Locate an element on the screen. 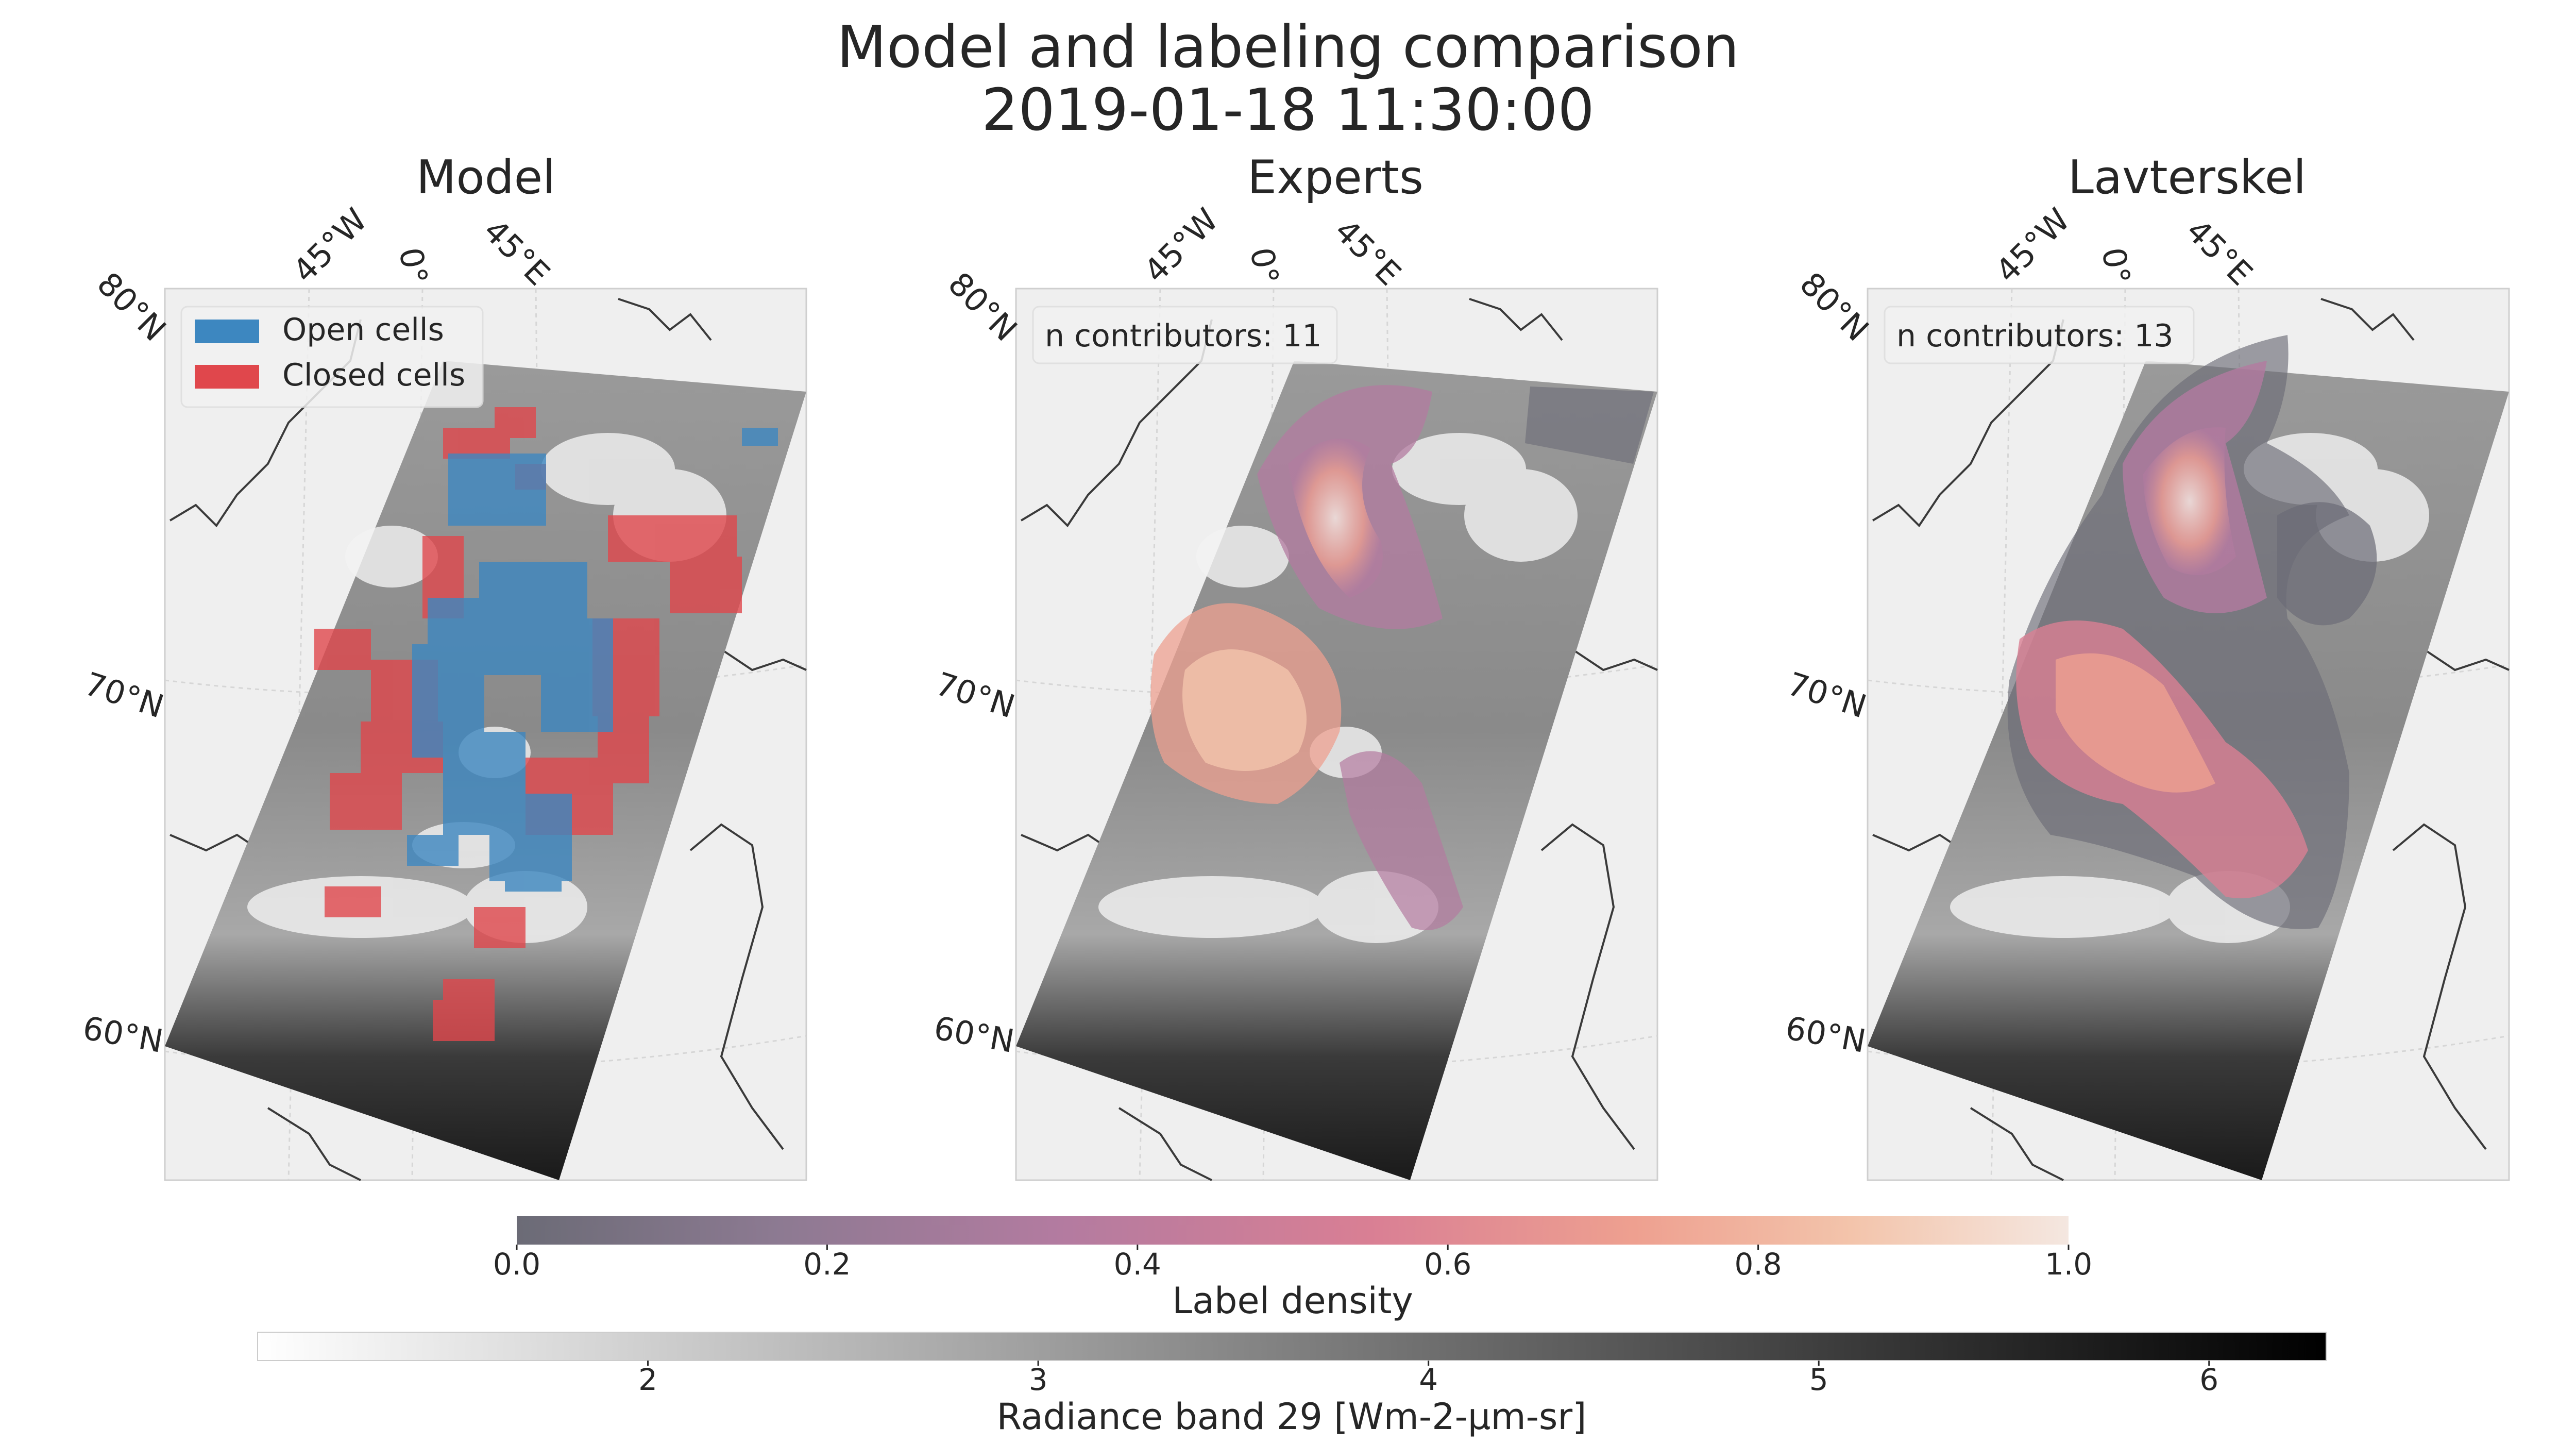  colorbar-radiance-tick-label: 6 is located at coordinates (2208, 1379).